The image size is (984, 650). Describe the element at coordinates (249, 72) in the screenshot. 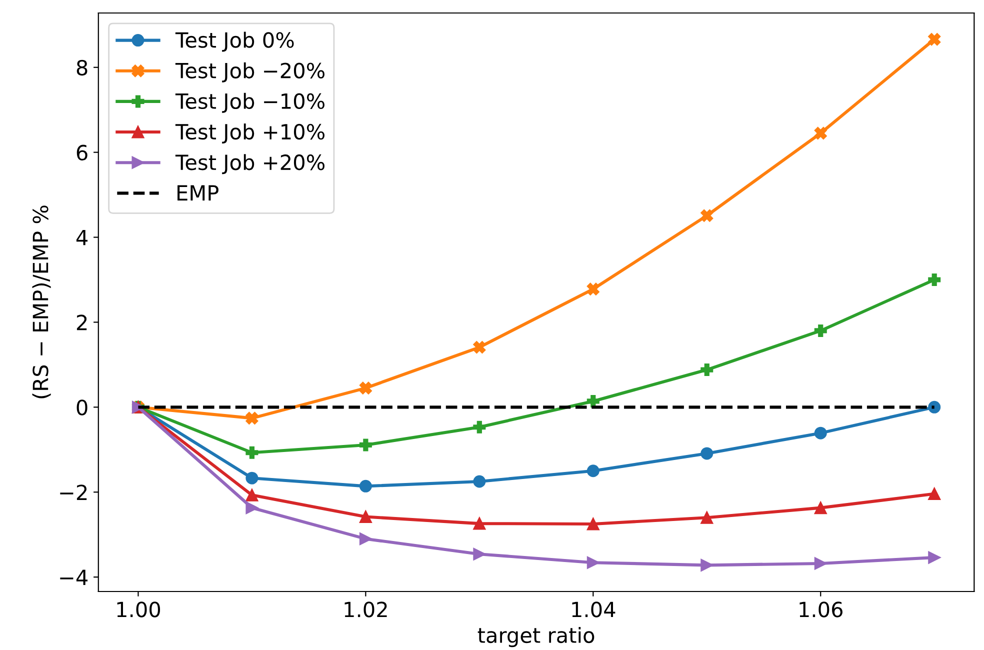

I see `legend-label: Test Job −20%` at that location.